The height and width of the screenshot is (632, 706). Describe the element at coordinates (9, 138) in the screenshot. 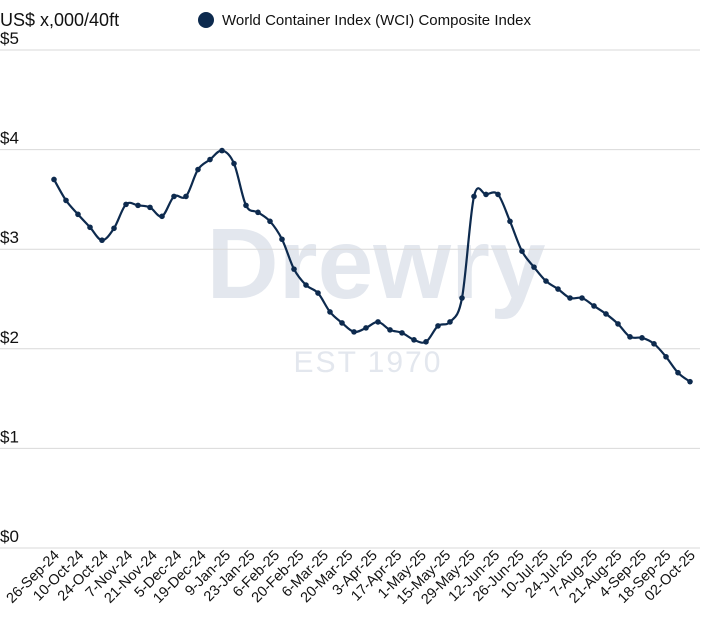

I see `y-tick-label: $4` at that location.